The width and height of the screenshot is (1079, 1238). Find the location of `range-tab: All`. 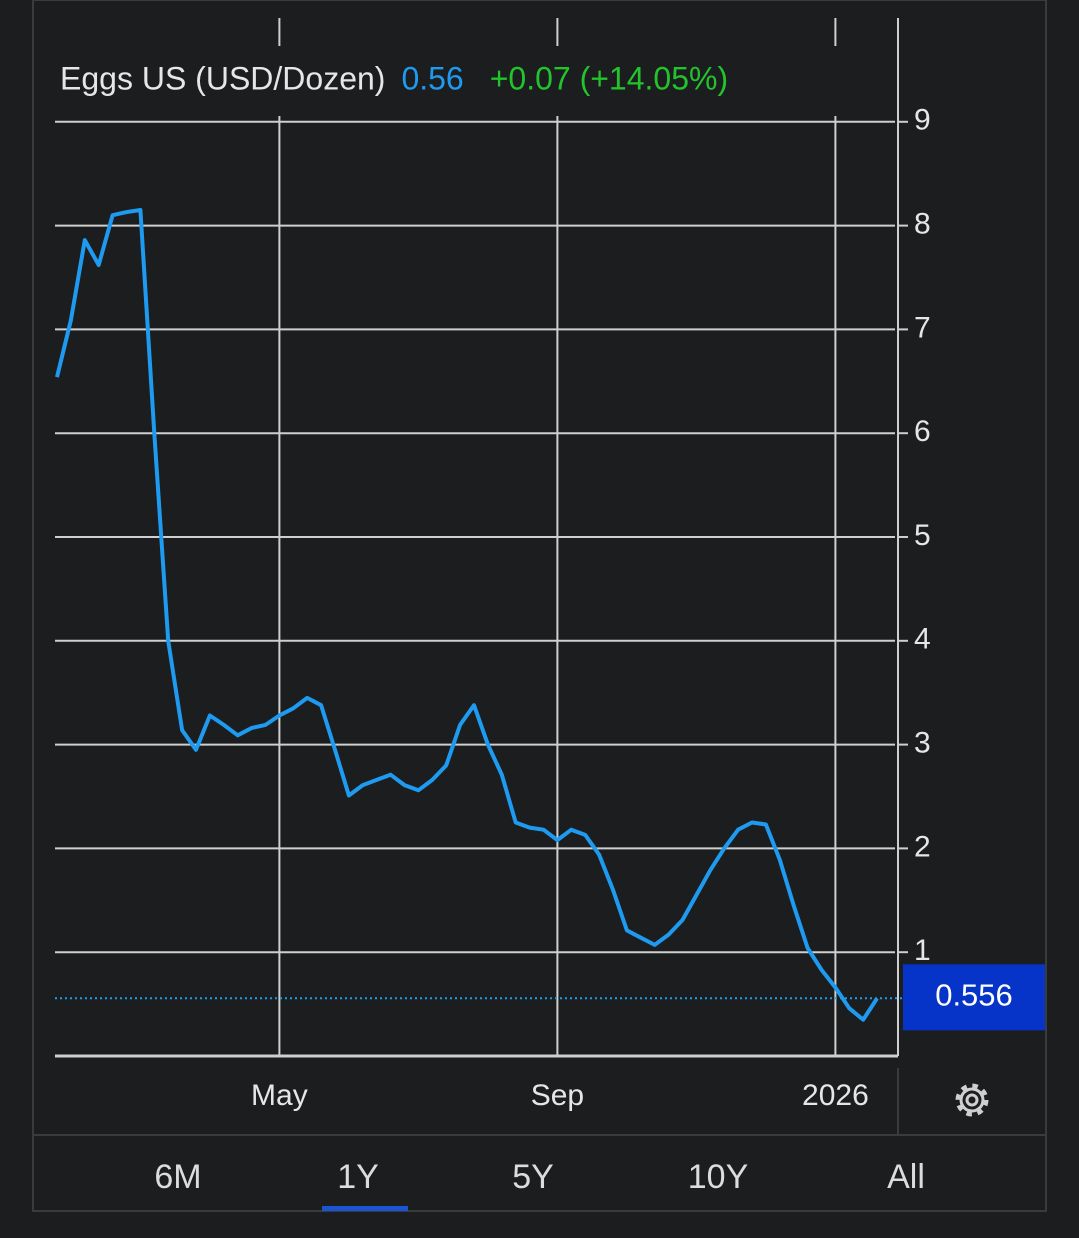

range-tab: All is located at coordinates (906, 1177).